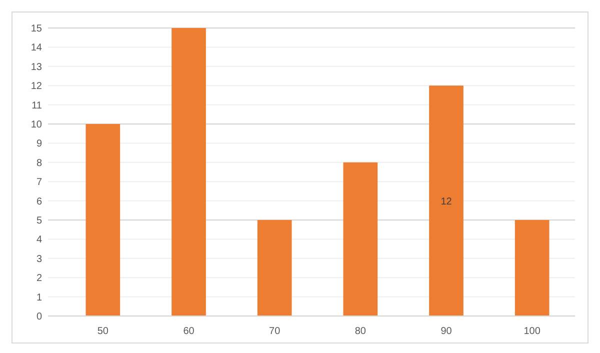 Image resolution: width=600 pixels, height=353 pixels. Describe the element at coordinates (36, 86) in the screenshot. I see `y-tick-label: 12` at that location.